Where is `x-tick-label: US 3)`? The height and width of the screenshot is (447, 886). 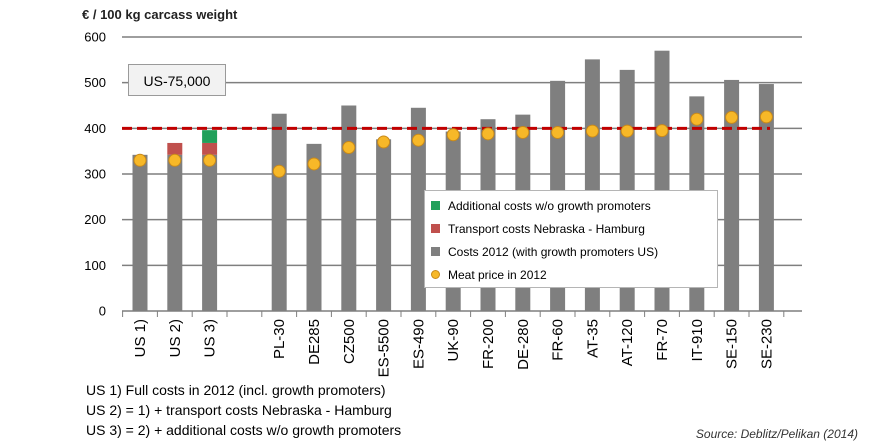
x-tick-label: US 3) is located at coordinates (210, 338).